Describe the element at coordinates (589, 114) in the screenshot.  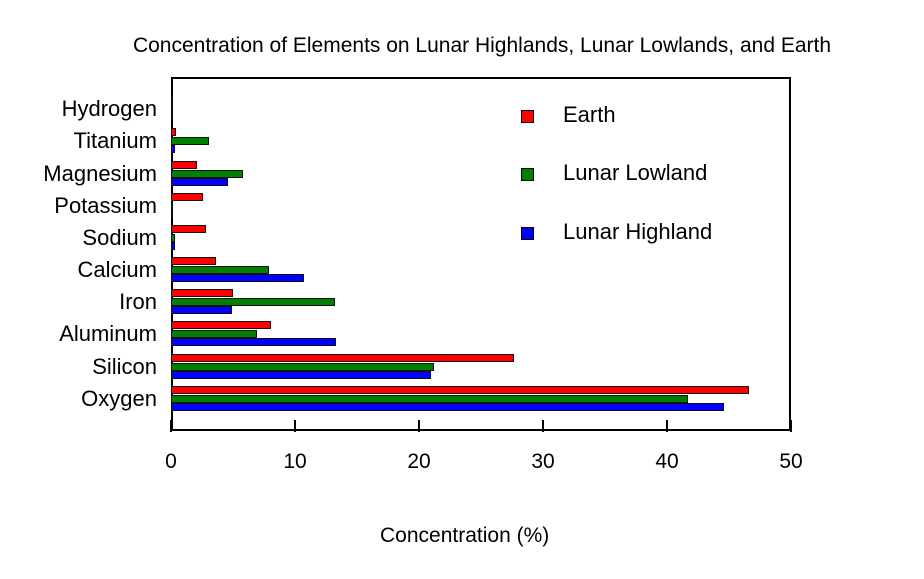
I see `legend-label: Earth` at that location.